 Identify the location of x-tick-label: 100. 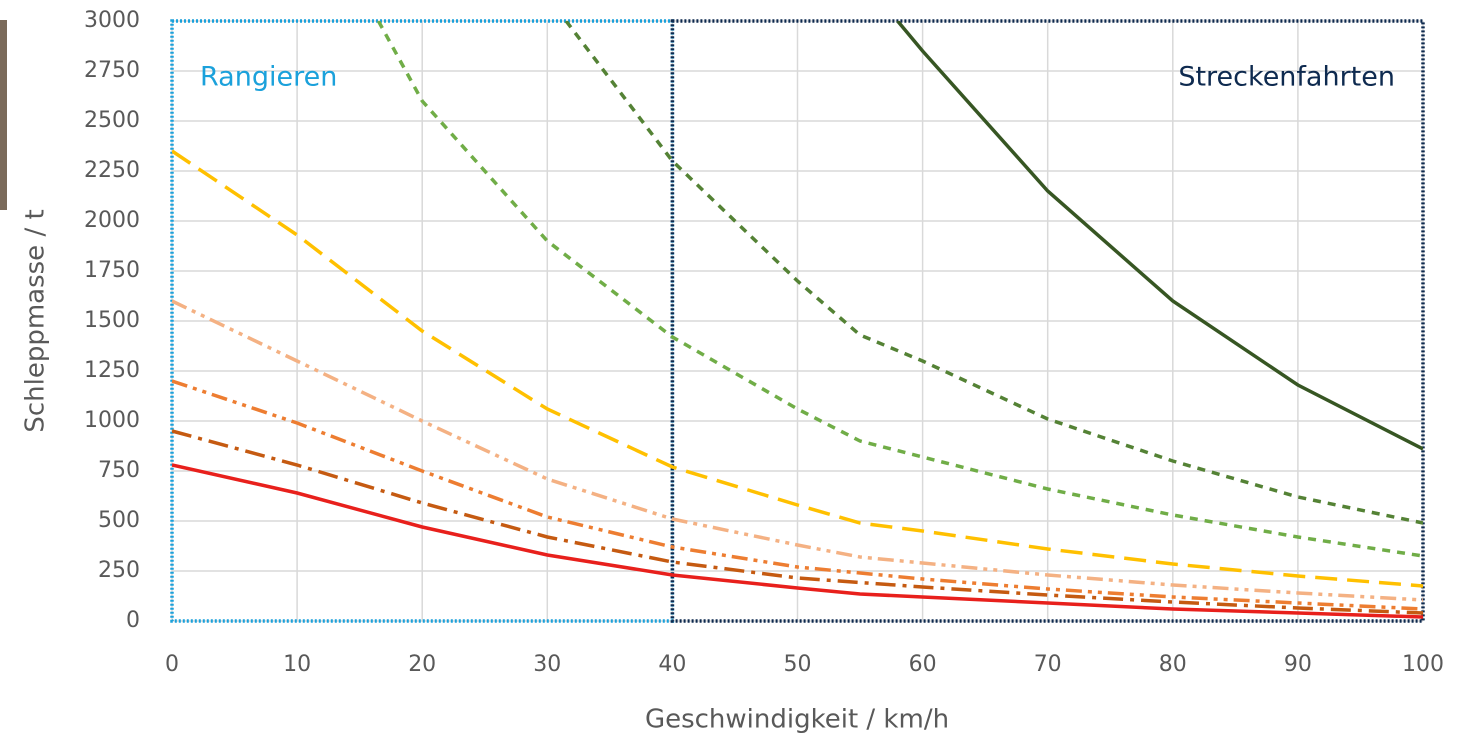
(1423, 664).